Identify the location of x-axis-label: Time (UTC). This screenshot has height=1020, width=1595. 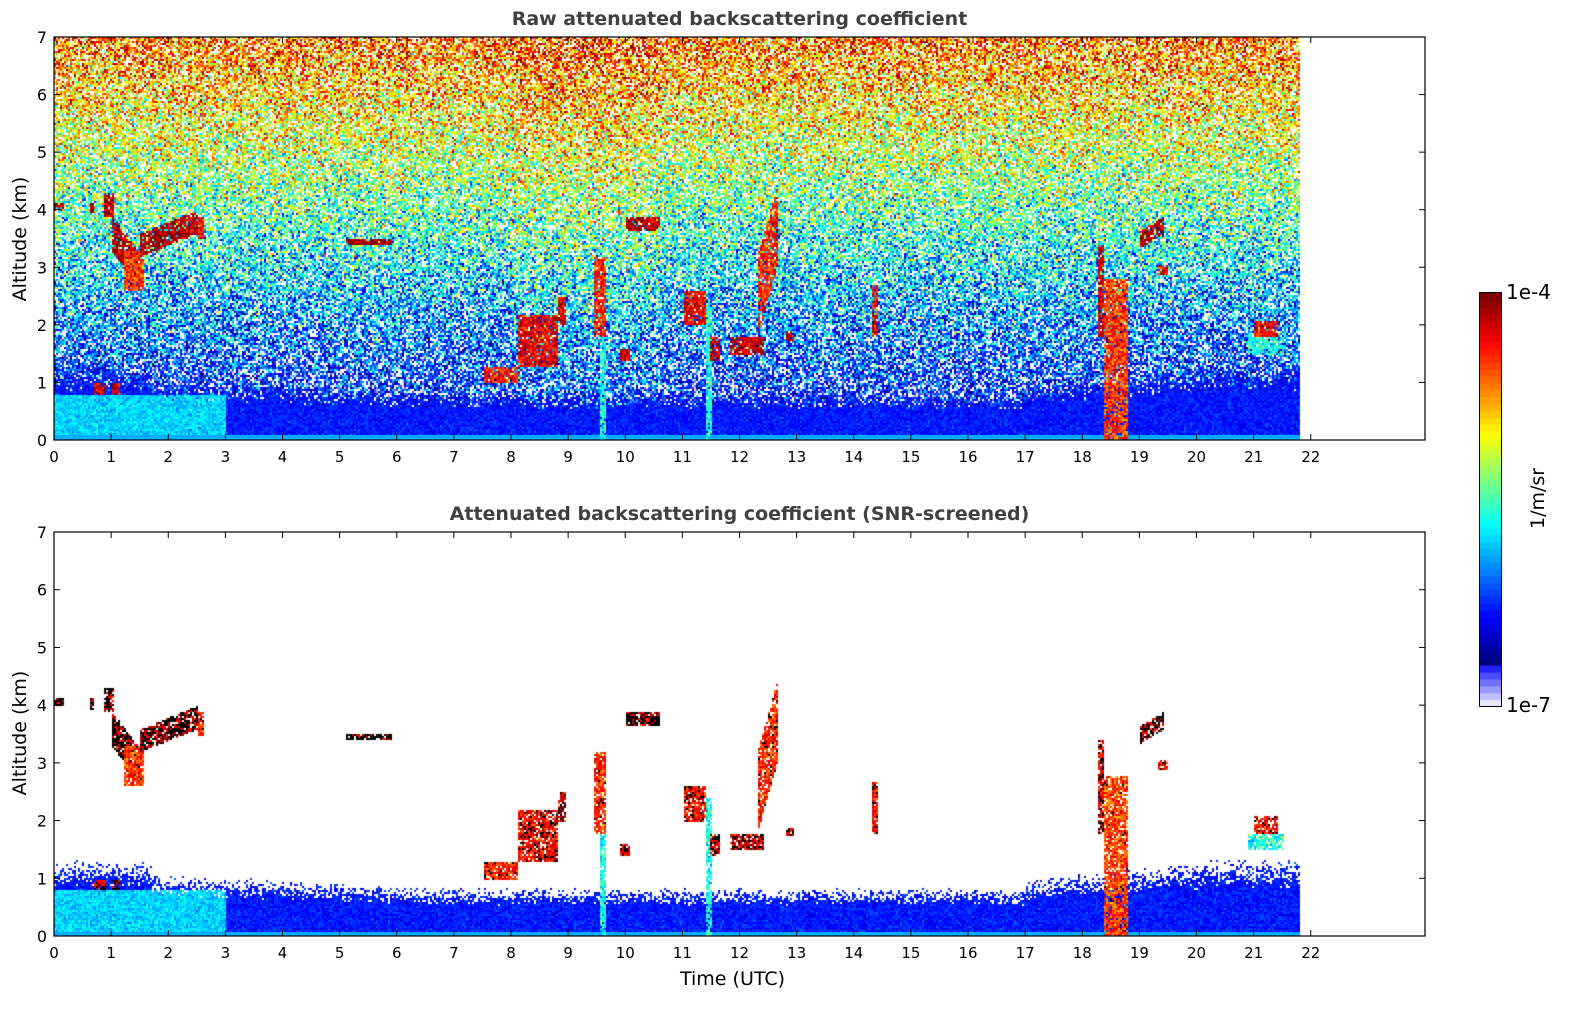
(733, 979).